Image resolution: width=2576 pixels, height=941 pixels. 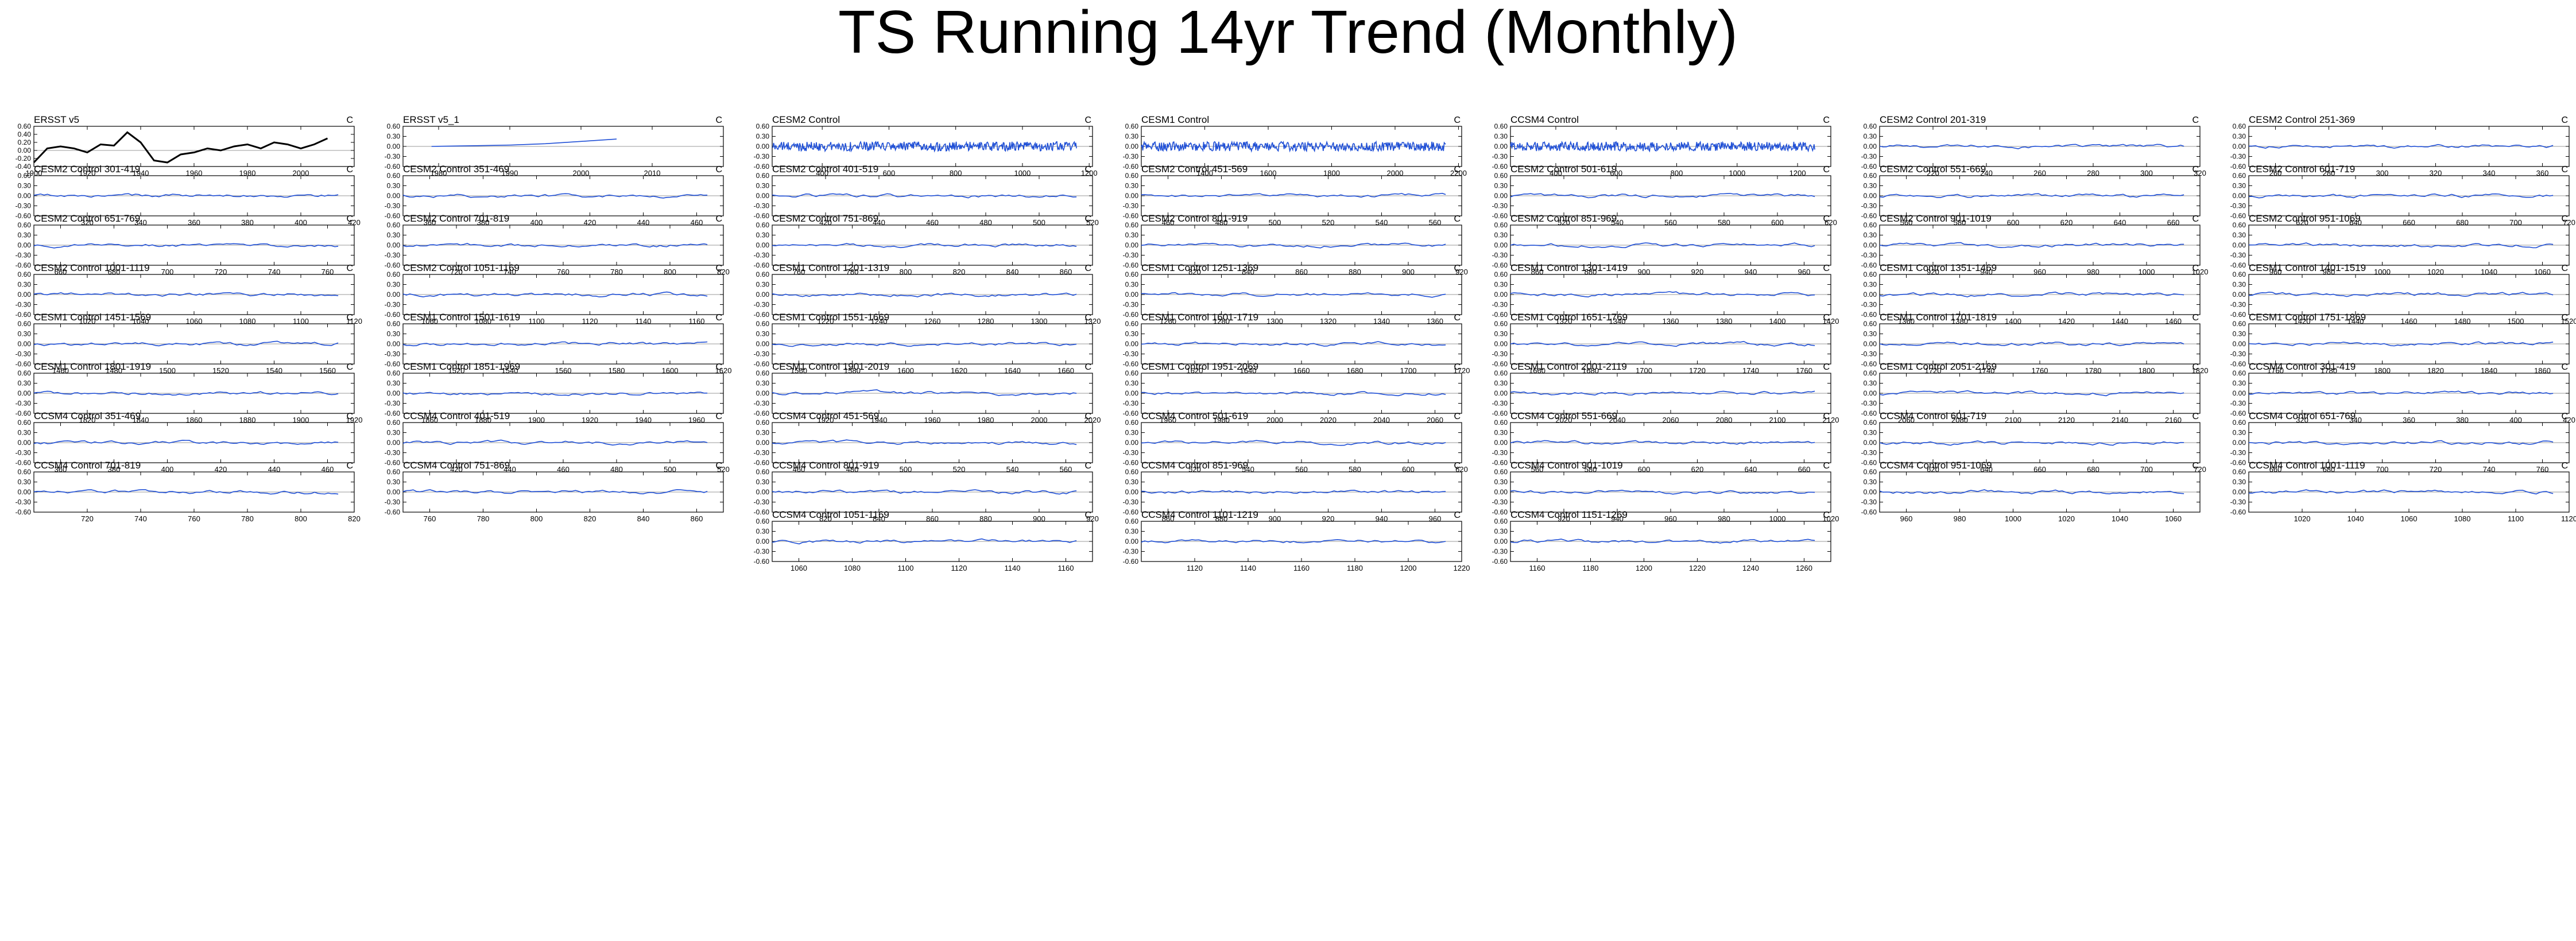 What do you see at coordinates (2093, 370) in the screenshot?
I see `x-tick-label: 1780` at bounding box center [2093, 370].